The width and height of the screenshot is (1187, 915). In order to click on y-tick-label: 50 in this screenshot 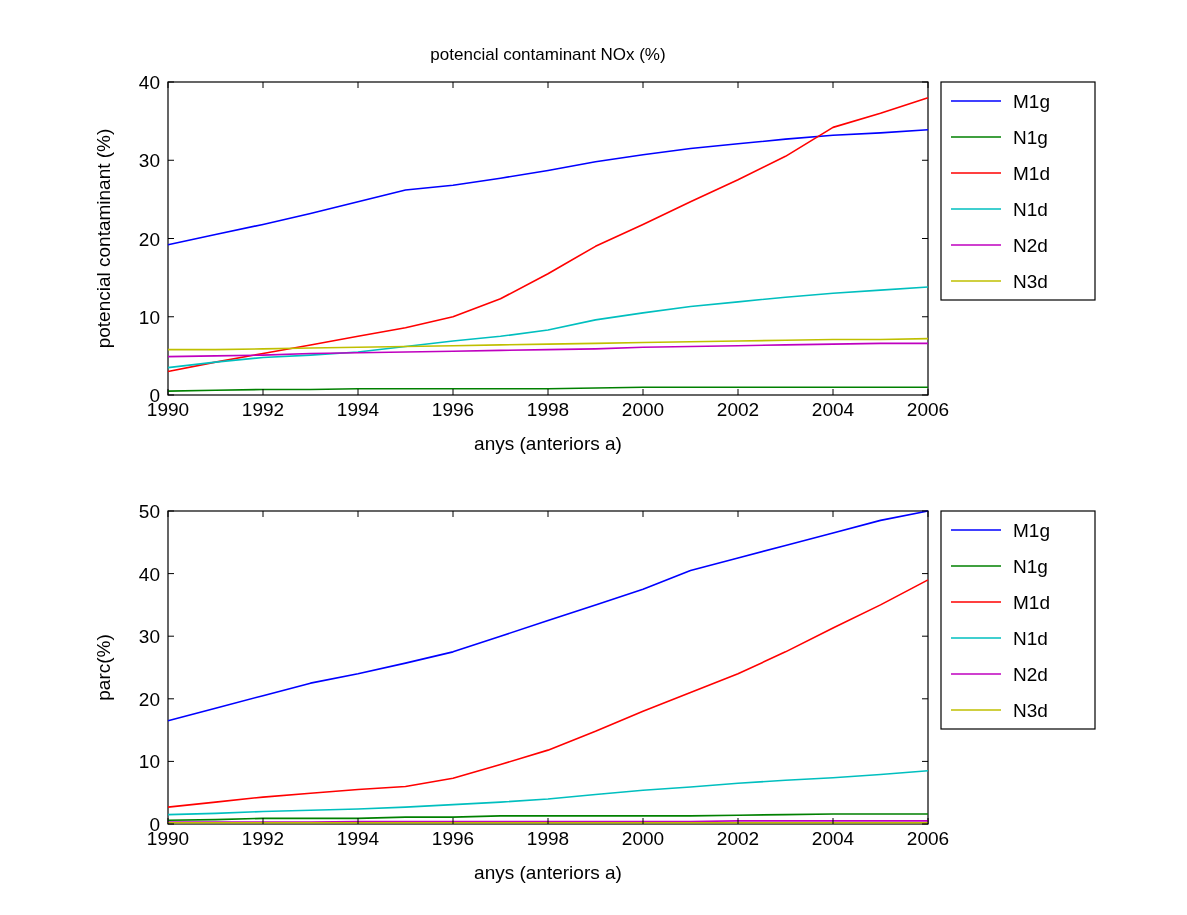, I will do `click(149, 511)`.